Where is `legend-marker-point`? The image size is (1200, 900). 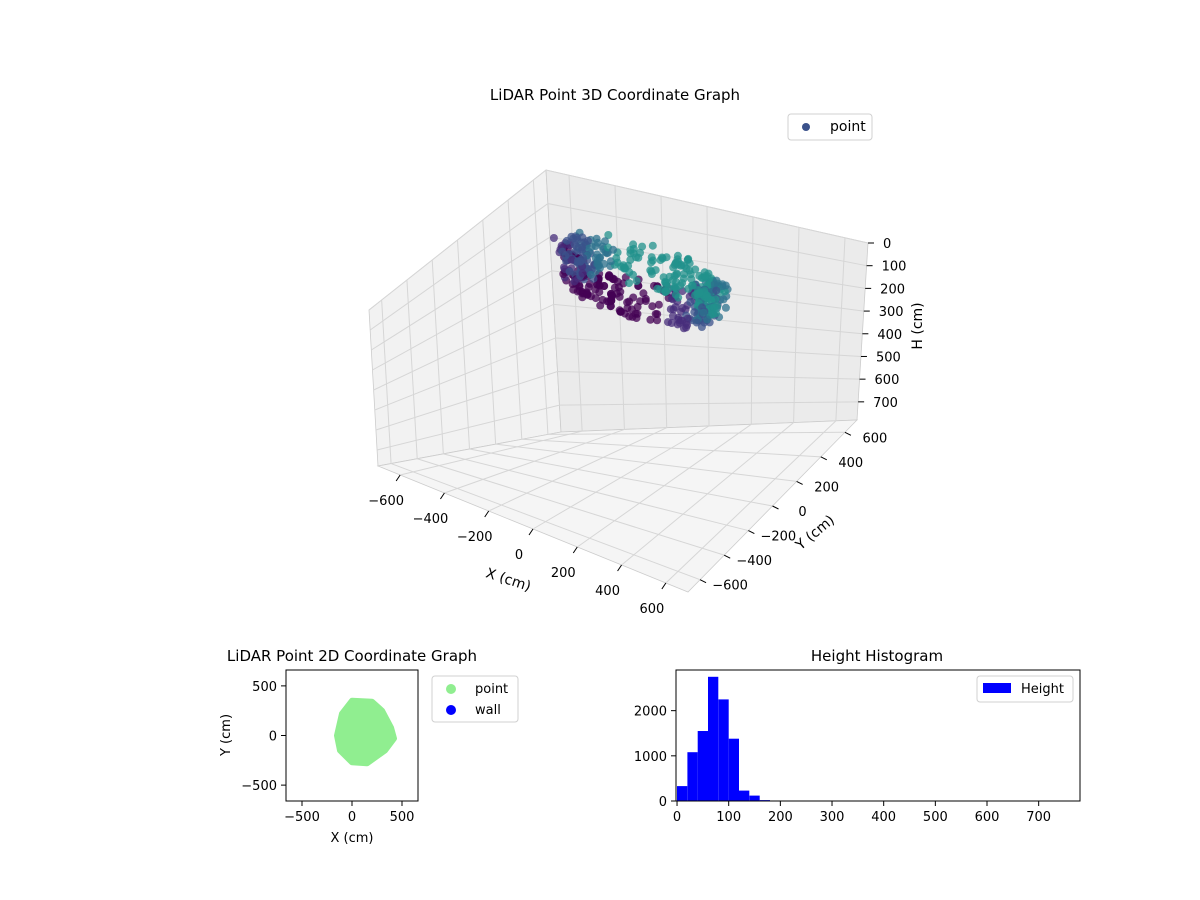
legend-marker-point is located at coordinates (806, 127).